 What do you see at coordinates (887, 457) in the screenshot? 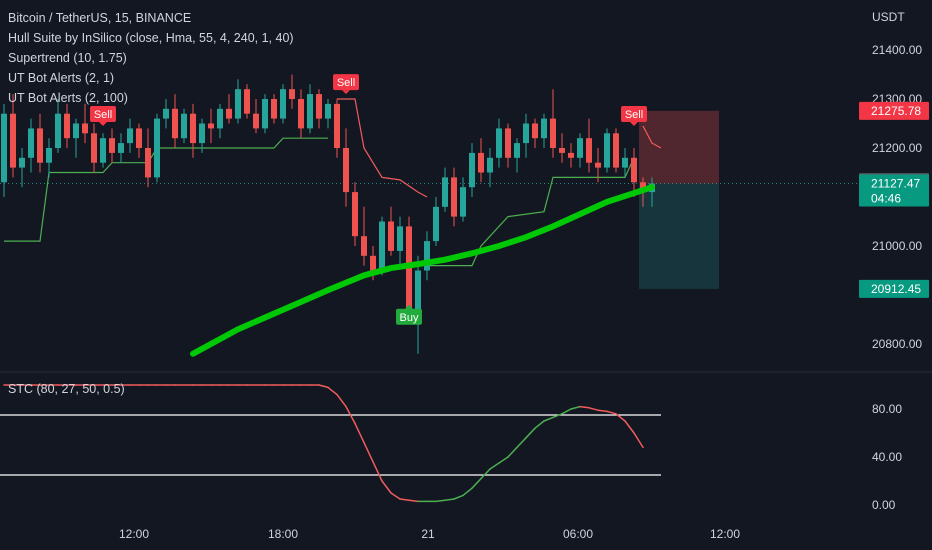
I see `stc-axis-tick: 40.00` at bounding box center [887, 457].